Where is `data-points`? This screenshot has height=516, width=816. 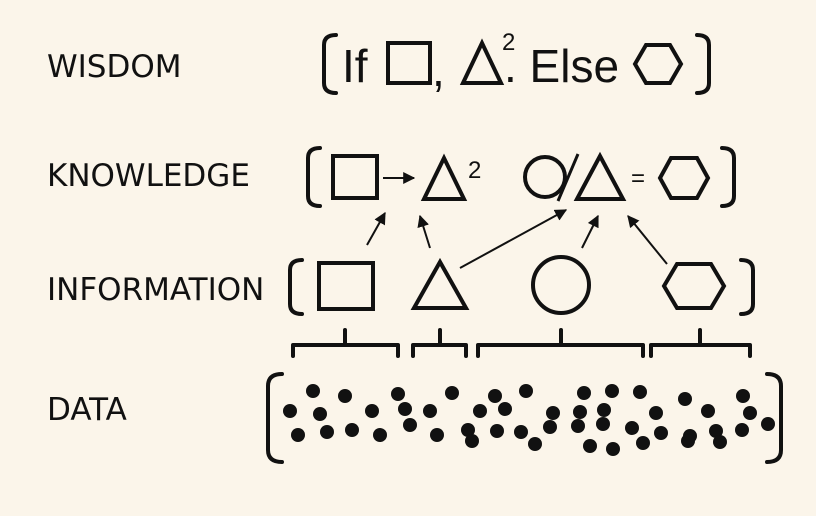
data-points is located at coordinates (529, 420).